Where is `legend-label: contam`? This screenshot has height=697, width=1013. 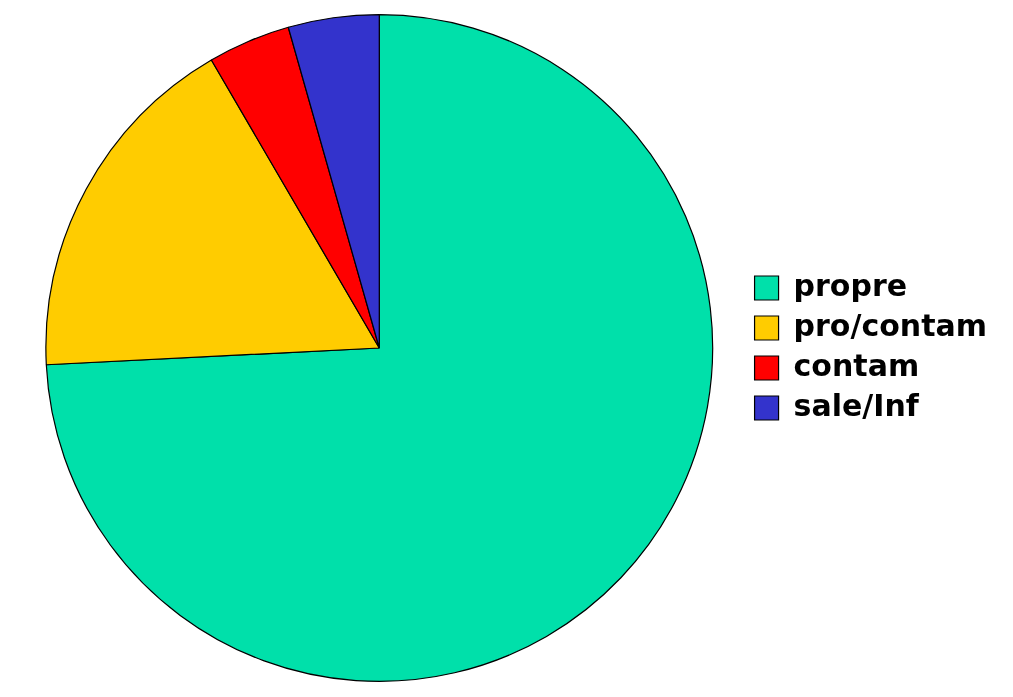
legend-label: contam is located at coordinates (856, 365).